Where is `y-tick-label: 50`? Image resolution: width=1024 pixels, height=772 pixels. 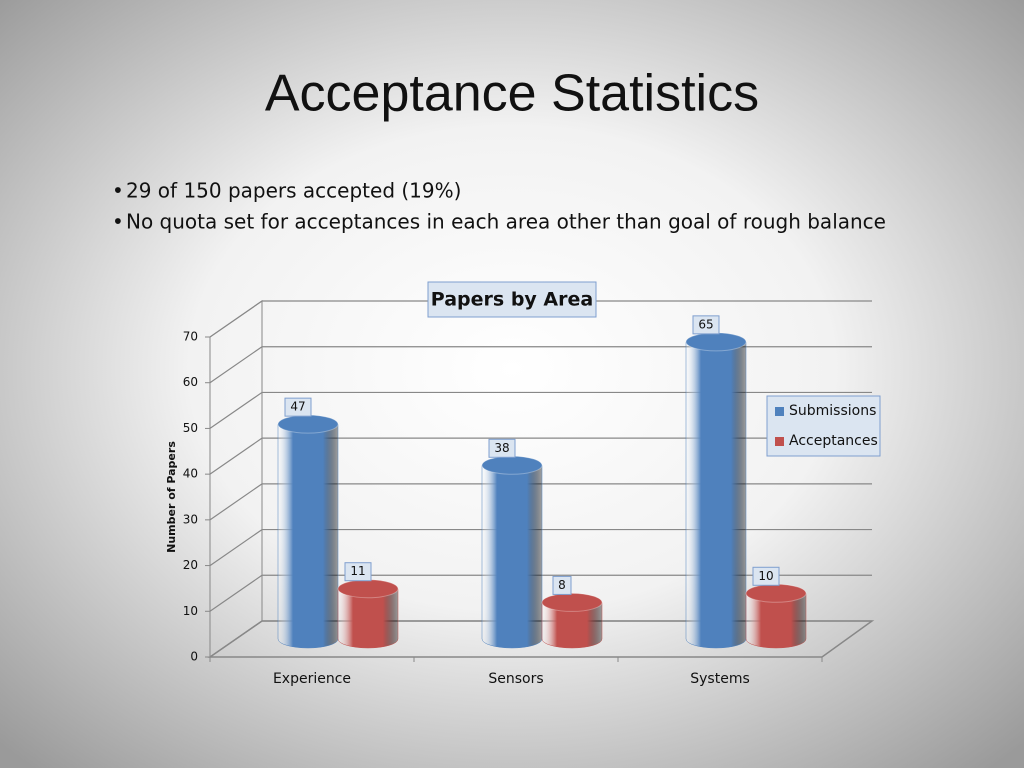
y-tick-label: 50 is located at coordinates (190, 428).